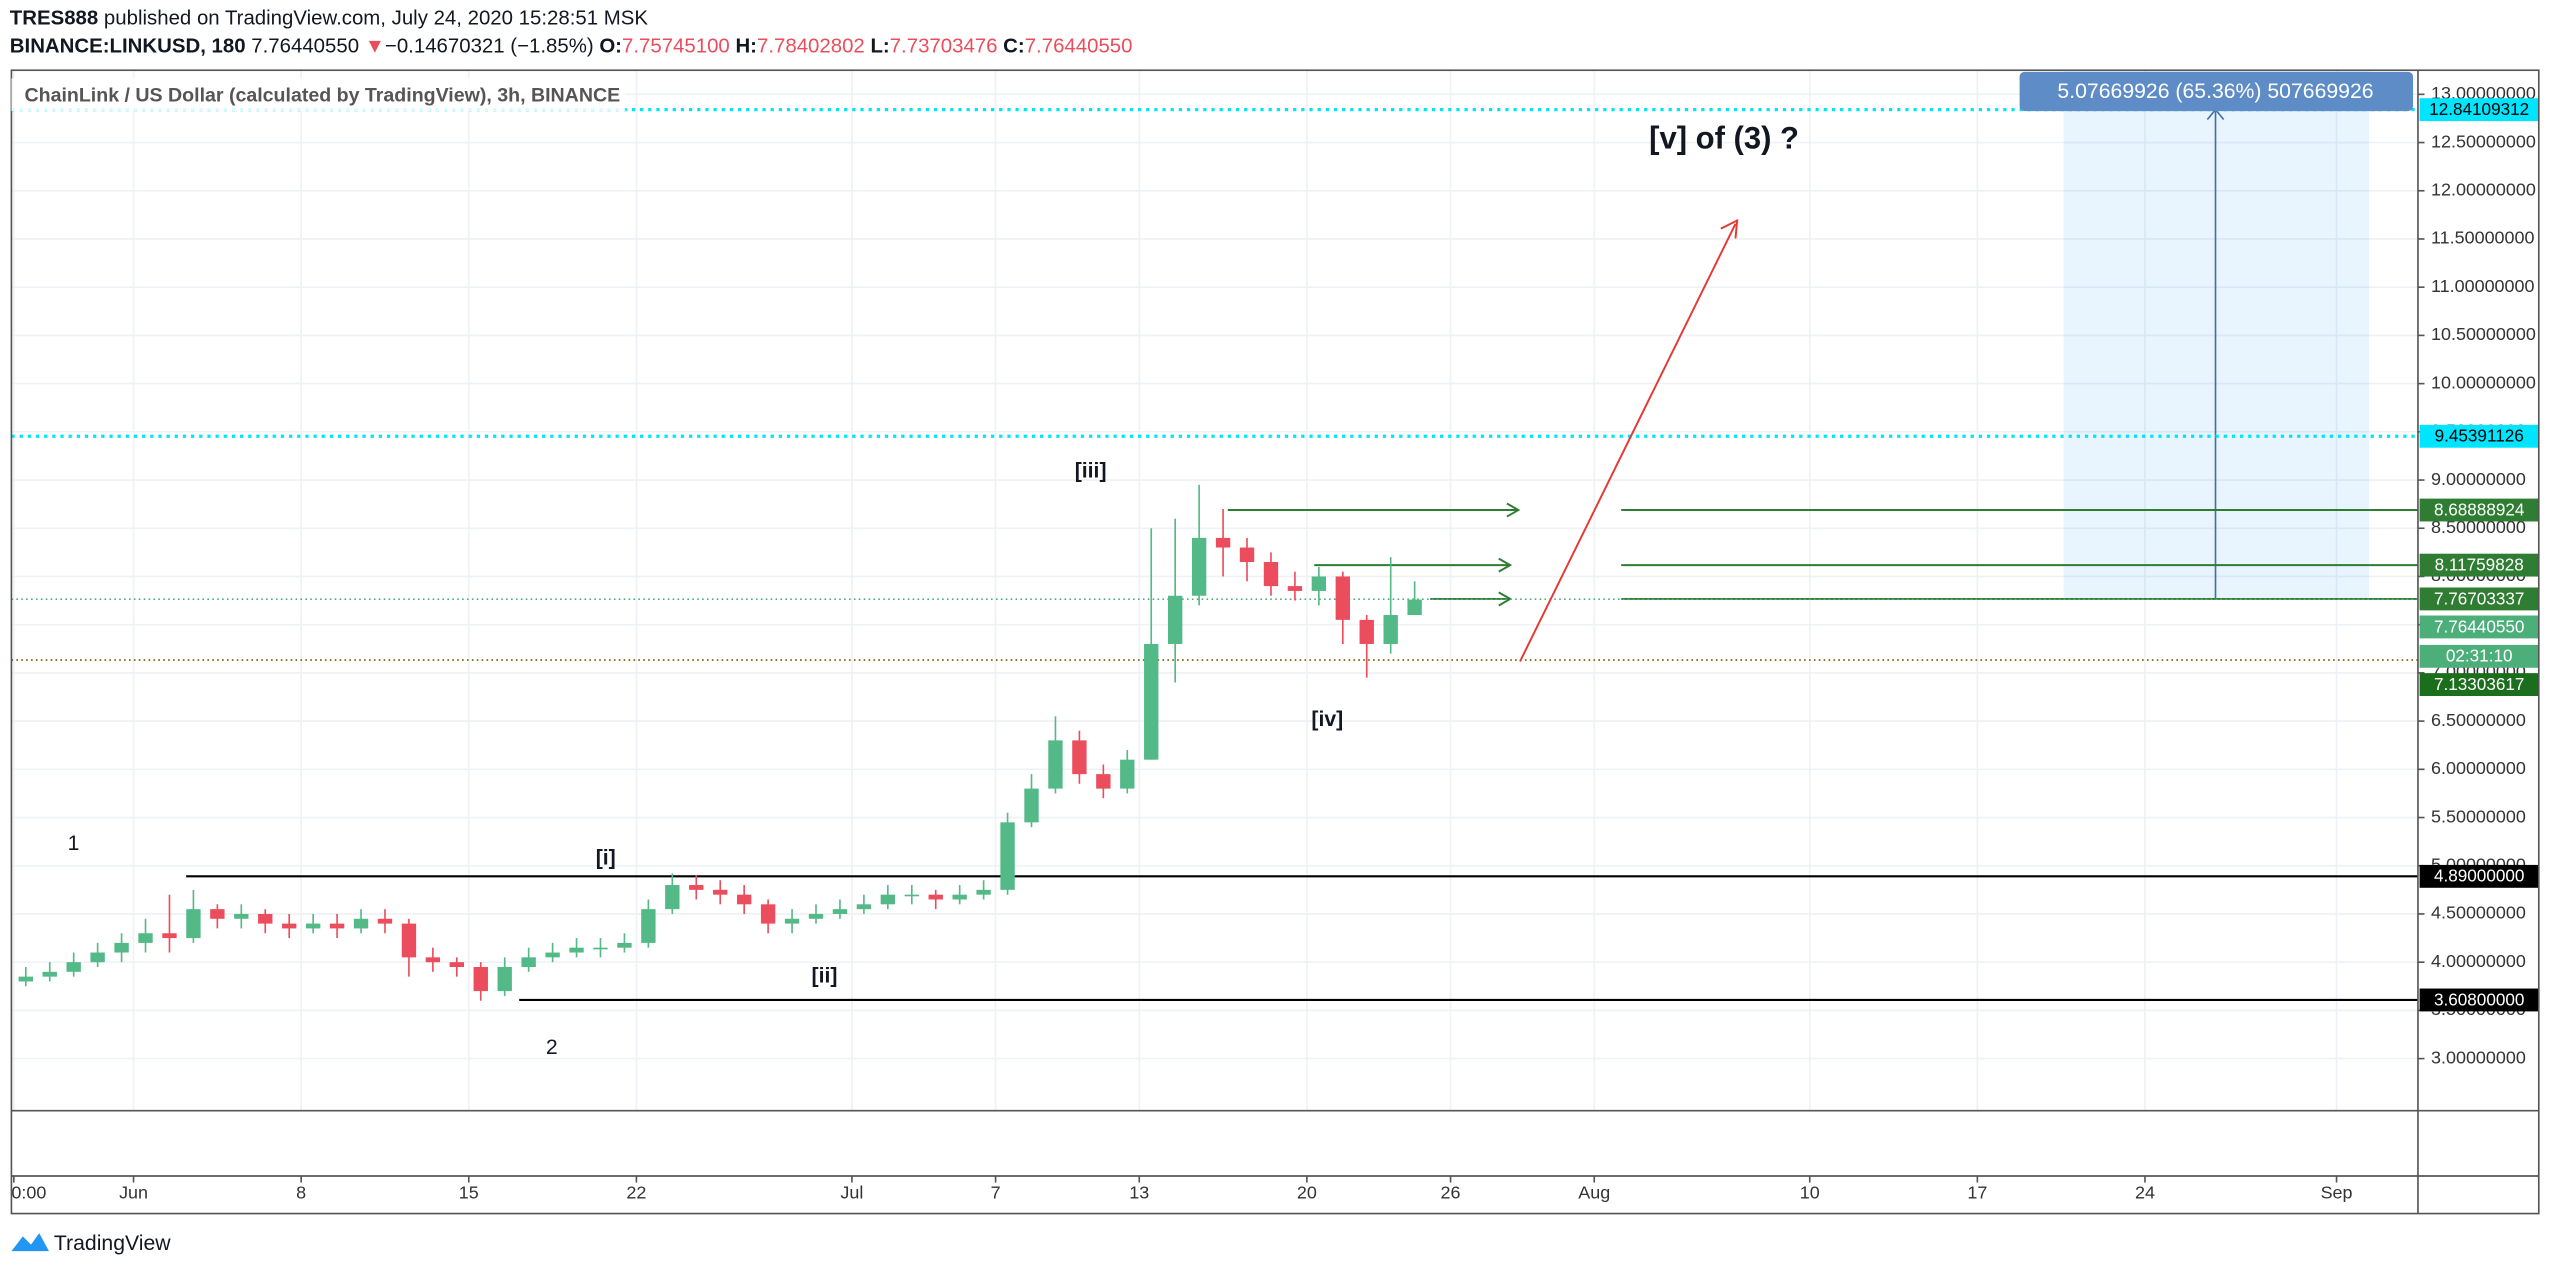  Describe the element at coordinates (1628, 442) in the screenshot. I see `projection-arrow` at that location.